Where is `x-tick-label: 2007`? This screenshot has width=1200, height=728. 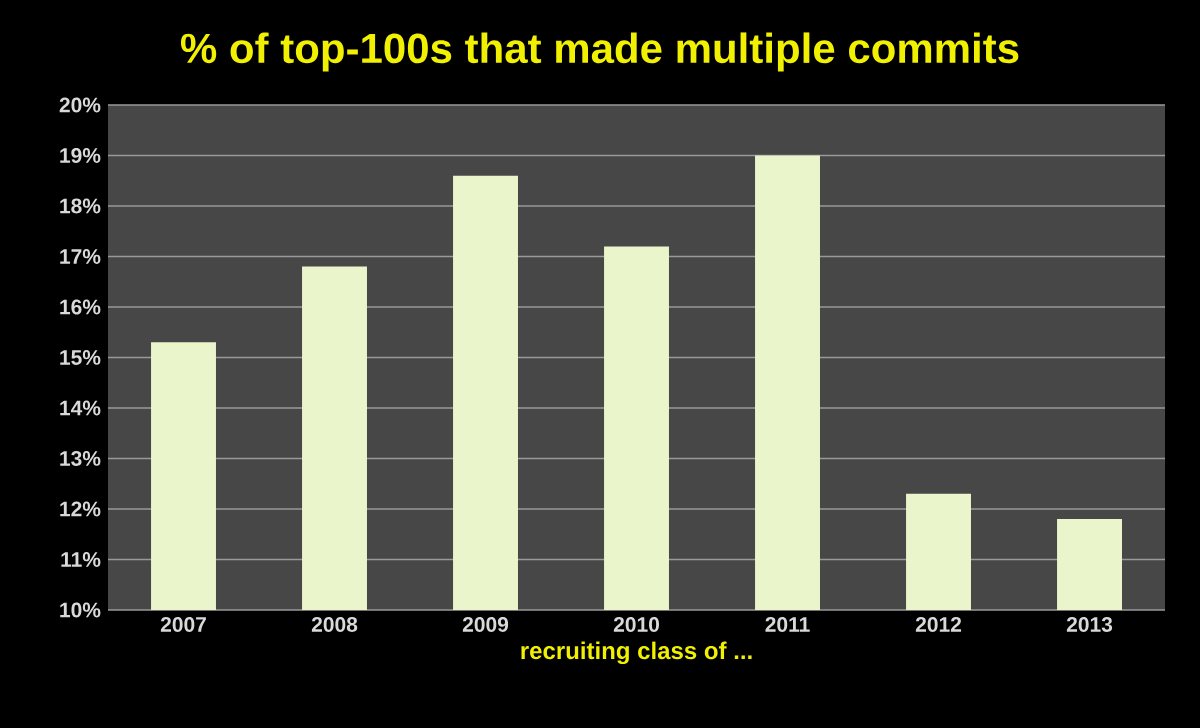
x-tick-label: 2007 is located at coordinates (183, 624).